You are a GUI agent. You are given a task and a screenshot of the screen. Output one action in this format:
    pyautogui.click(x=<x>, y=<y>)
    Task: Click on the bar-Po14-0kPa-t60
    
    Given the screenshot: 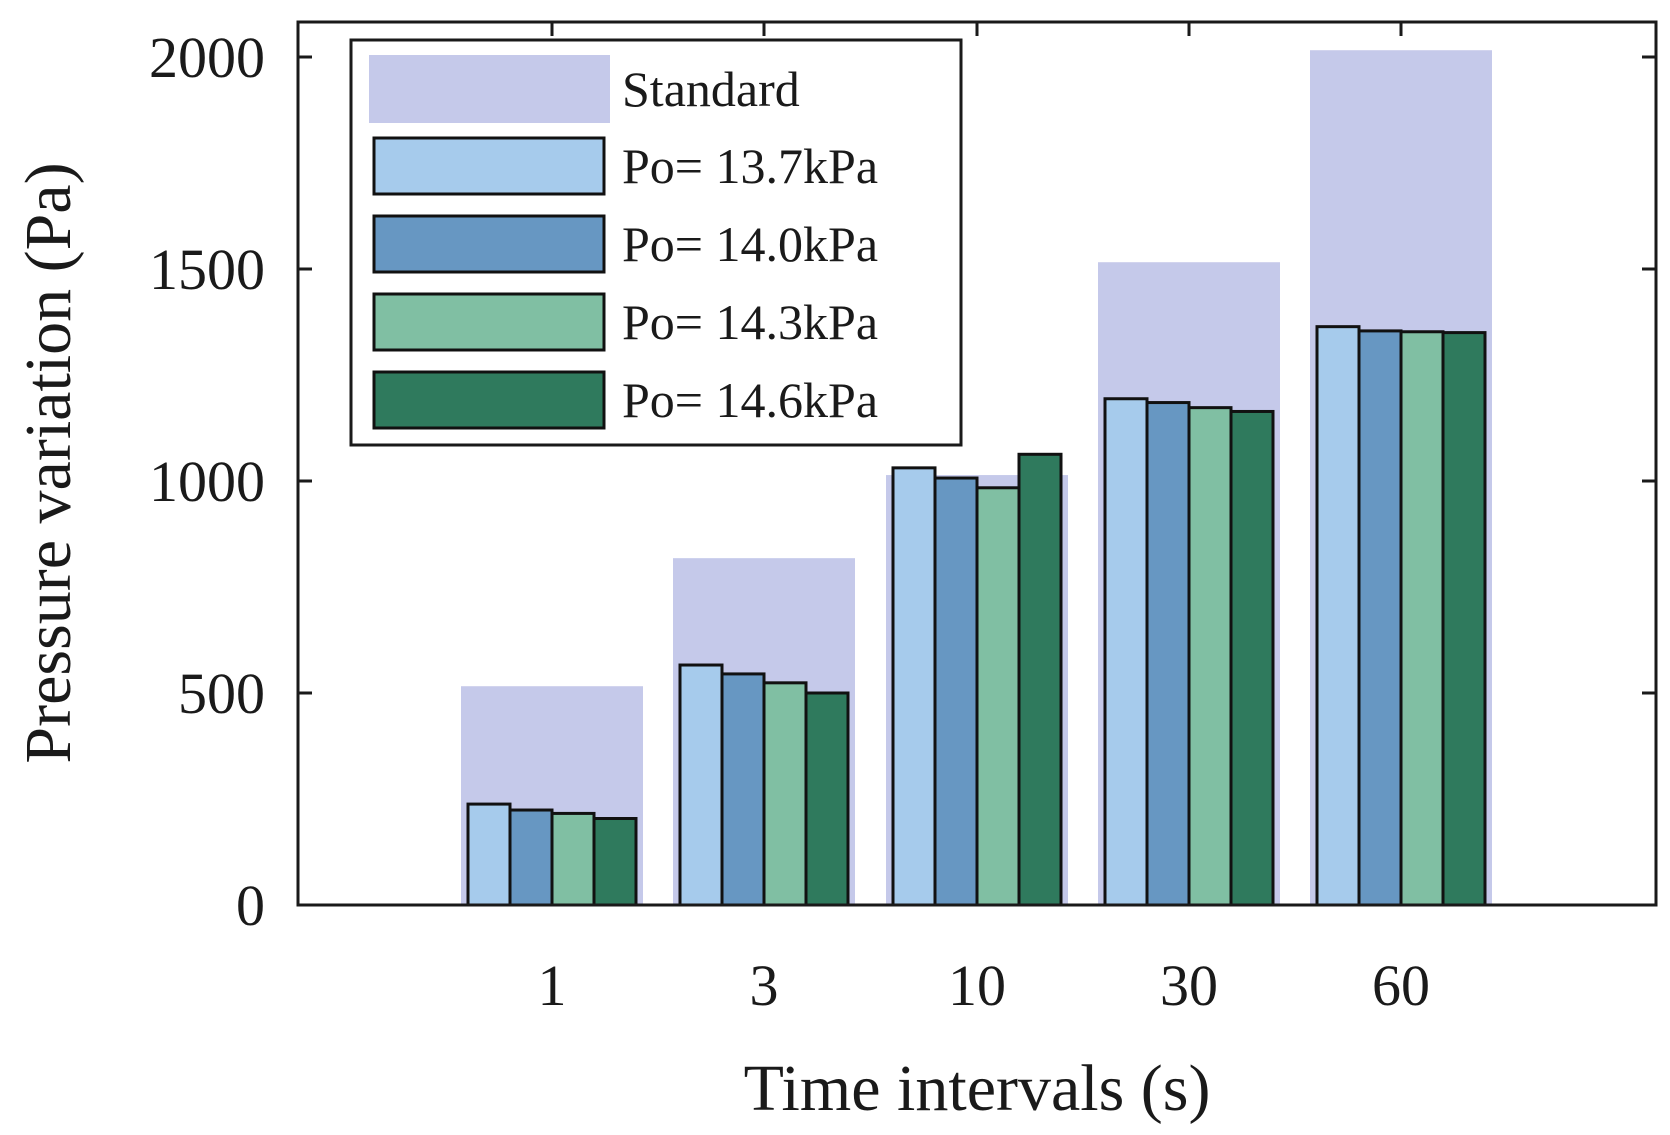 What is the action you would take?
    pyautogui.click(x=1380, y=618)
    